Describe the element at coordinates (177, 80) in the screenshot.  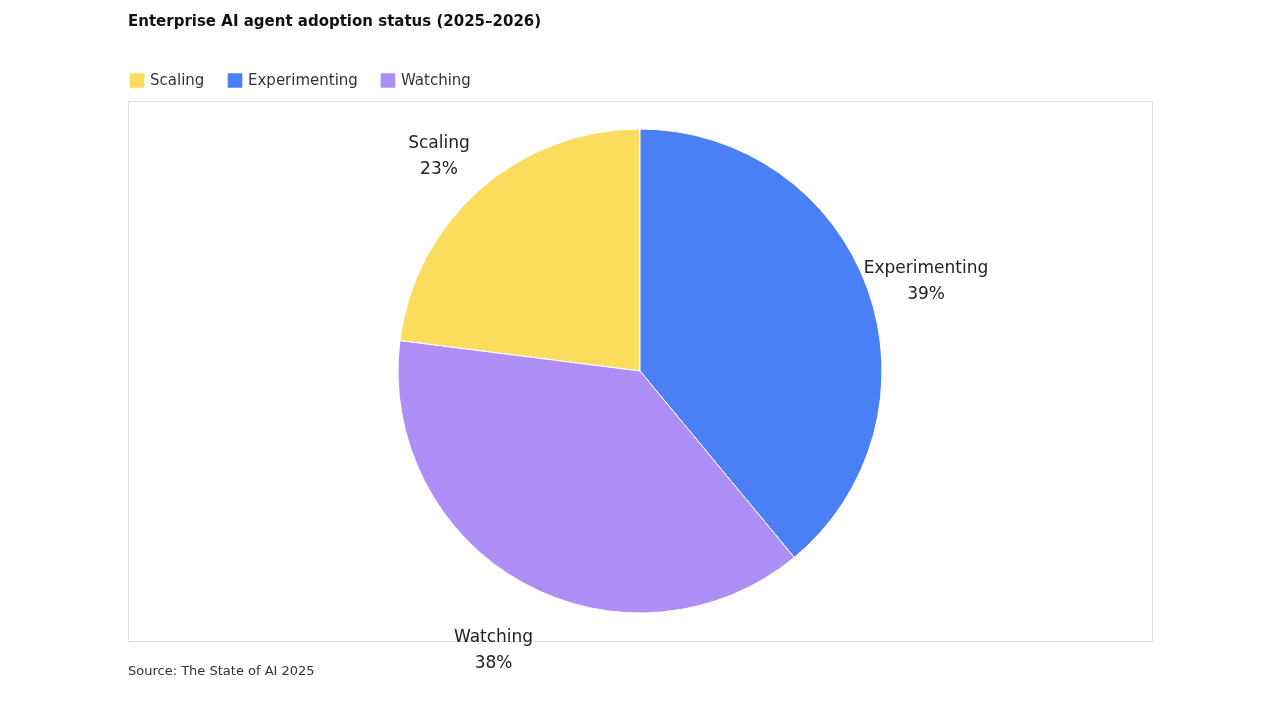
I see `legend-label: Scaling` at that location.